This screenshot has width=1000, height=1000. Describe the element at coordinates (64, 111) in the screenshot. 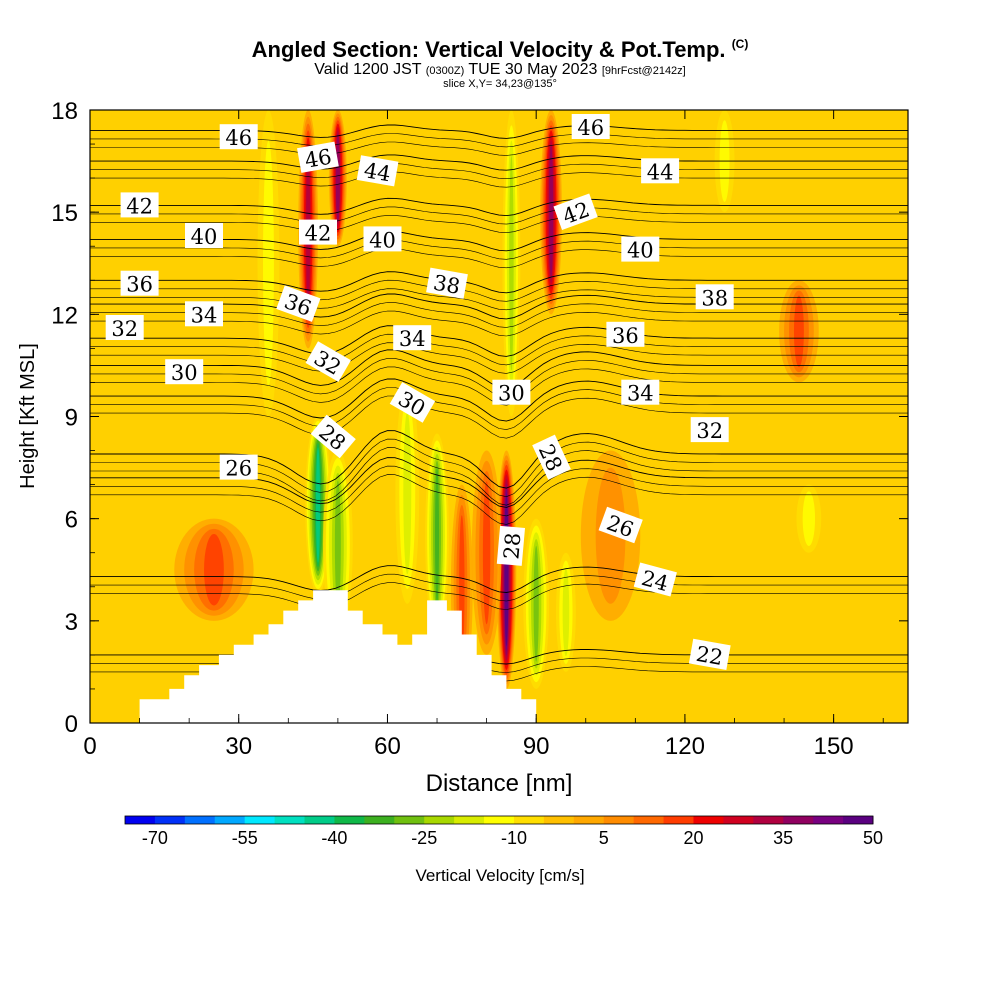

I see `y-tick-label: 18` at that location.